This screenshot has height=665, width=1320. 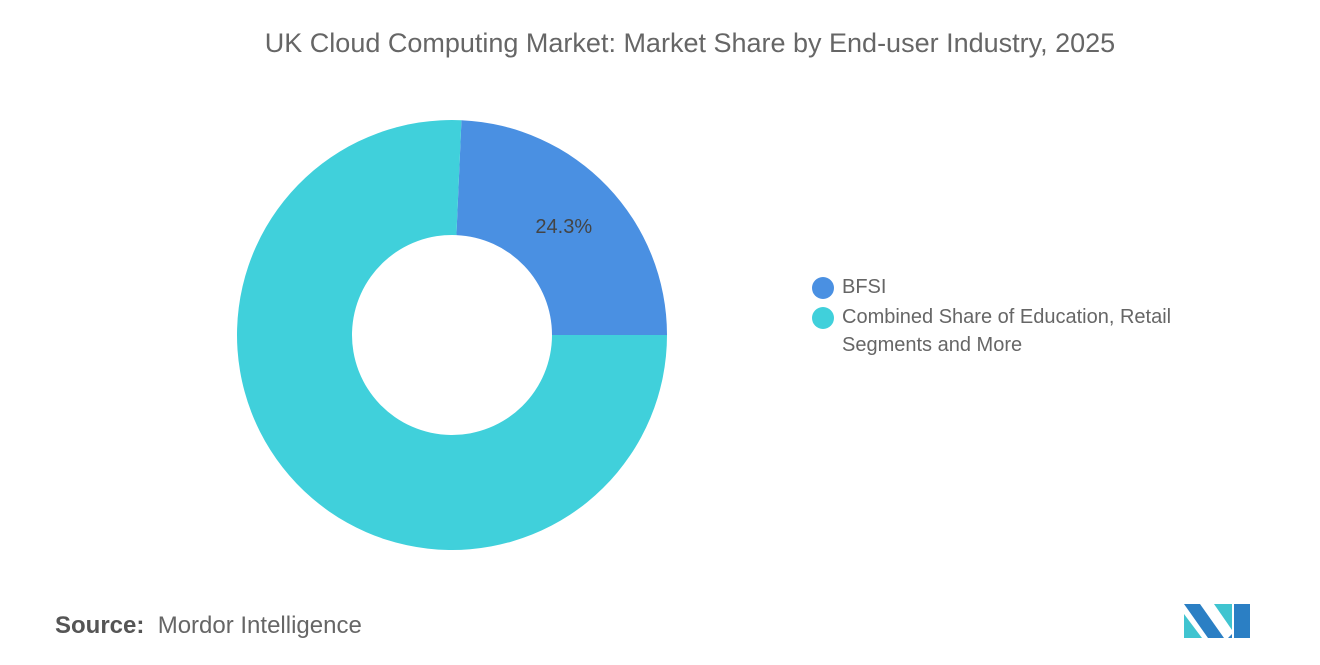 I want to click on mordor-logo, so click(x=1217, y=621).